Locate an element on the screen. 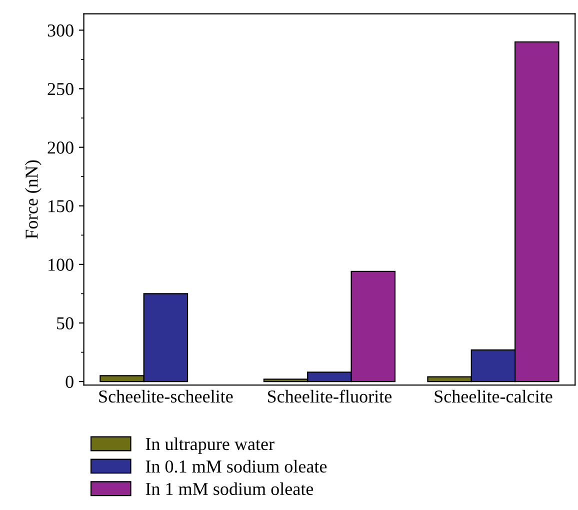 This screenshot has height=510, width=578. legend-label: In 0.1 mM sodium oleate is located at coordinates (236, 466).